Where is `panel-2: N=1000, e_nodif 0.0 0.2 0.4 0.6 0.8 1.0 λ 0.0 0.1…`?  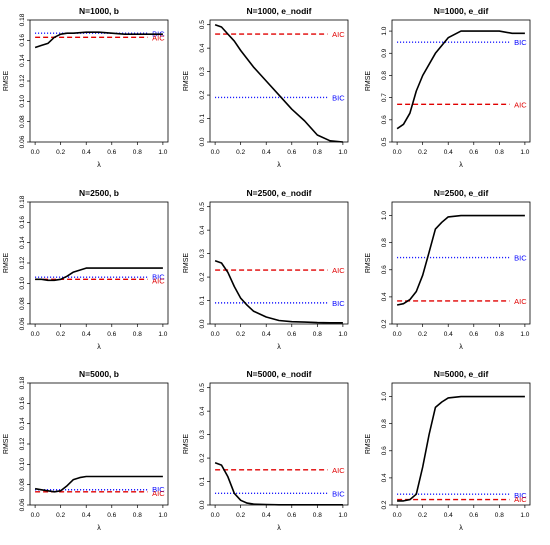 panel-2: N=1000, e_nodif 0.0 0.2 0.4 0.6 0.8 1.0 λ 0.0 0.1… is located at coordinates (266, 87).